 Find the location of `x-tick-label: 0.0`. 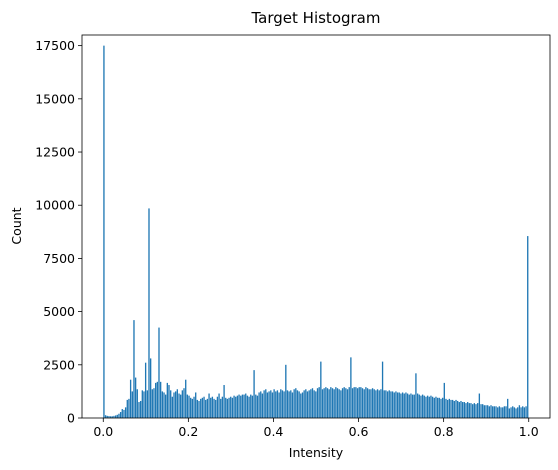

x-tick-label: 0.0 is located at coordinates (103, 431).